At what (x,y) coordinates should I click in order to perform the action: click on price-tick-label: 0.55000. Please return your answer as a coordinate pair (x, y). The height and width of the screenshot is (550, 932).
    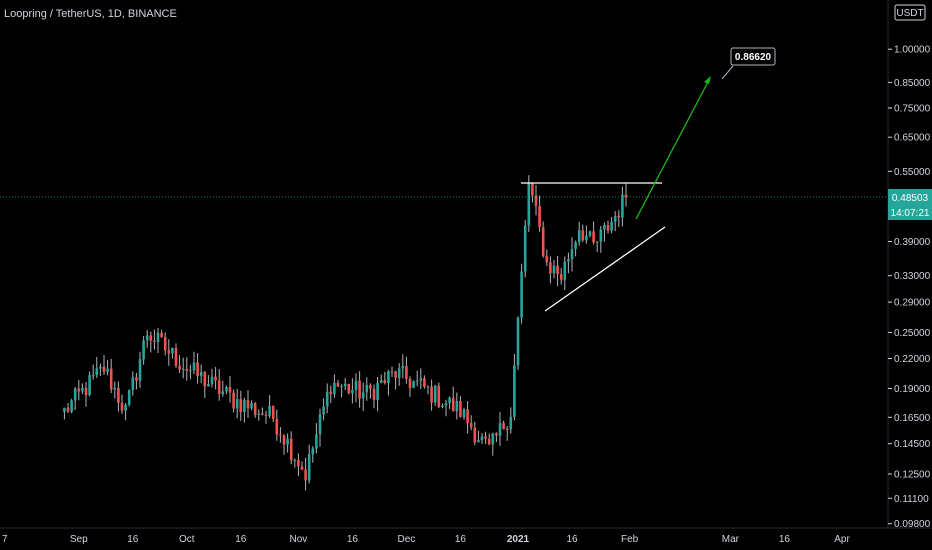
    Looking at the image, I should click on (912, 172).